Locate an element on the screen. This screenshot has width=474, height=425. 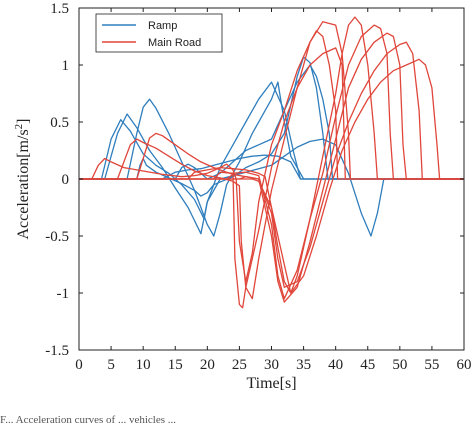
x-tick-label: 40 is located at coordinates (335, 365).